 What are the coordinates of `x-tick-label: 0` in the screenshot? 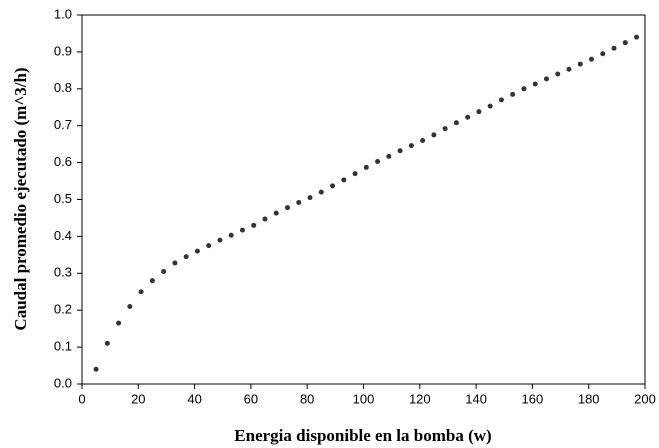 It's located at (81, 398).